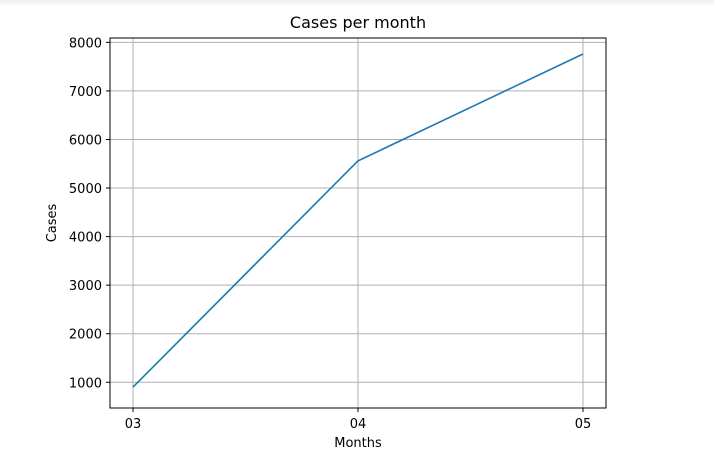  What do you see at coordinates (85, 140) in the screenshot?
I see `y-tick-label: 6000` at bounding box center [85, 140].